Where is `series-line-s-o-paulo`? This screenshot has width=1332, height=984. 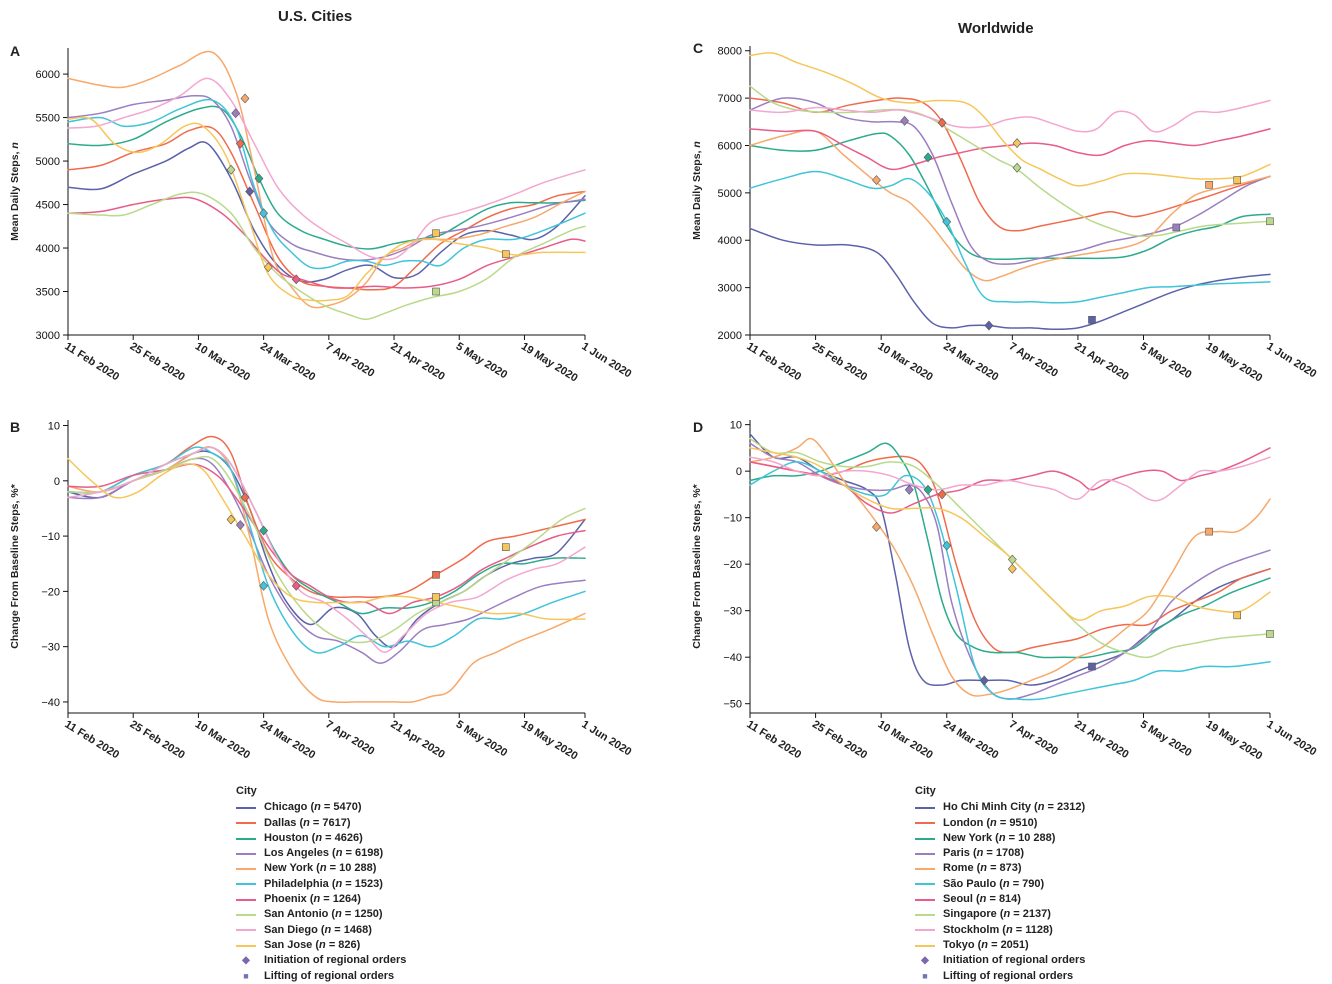 series-line-s-o-paulo is located at coordinates (1010, 581).